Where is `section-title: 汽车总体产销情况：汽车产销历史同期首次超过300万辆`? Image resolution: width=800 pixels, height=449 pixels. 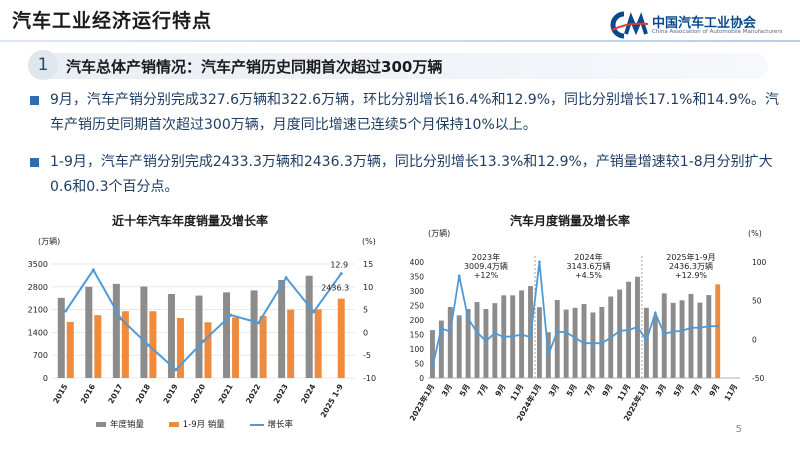
section-title: 汽车总体产销情况：汽车产销历史同期首次超过300万辆 is located at coordinates (254, 67).